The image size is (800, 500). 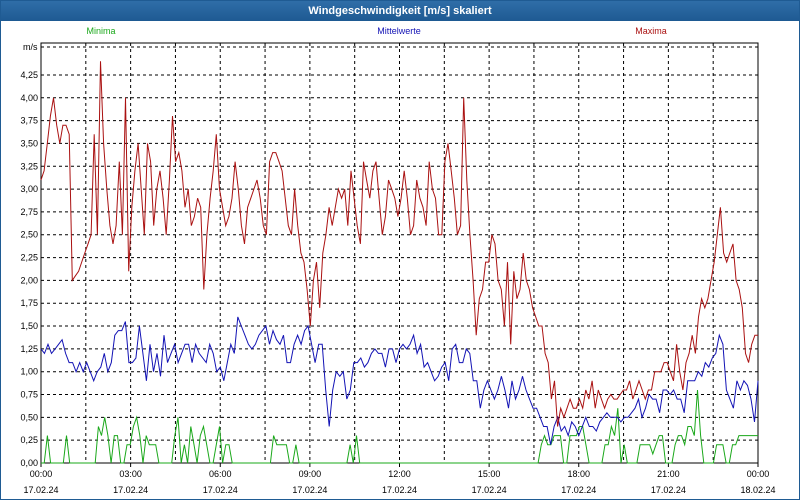 What do you see at coordinates (29, 258) in the screenshot?
I see `y-tick-label: 2,25` at bounding box center [29, 258].